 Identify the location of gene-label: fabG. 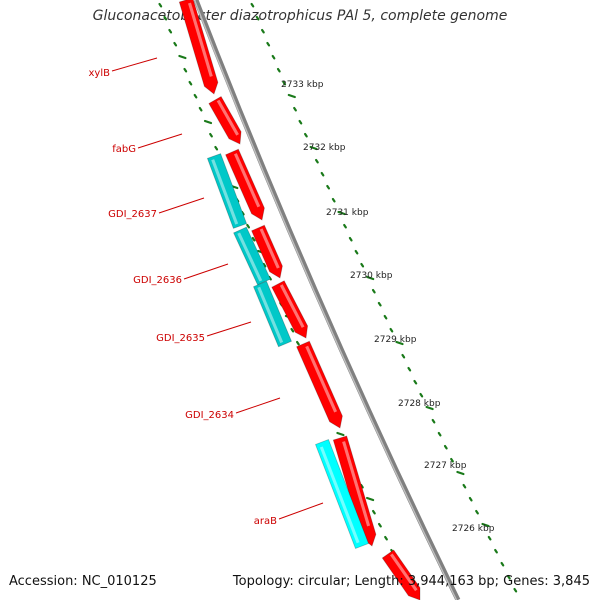
(124, 149).